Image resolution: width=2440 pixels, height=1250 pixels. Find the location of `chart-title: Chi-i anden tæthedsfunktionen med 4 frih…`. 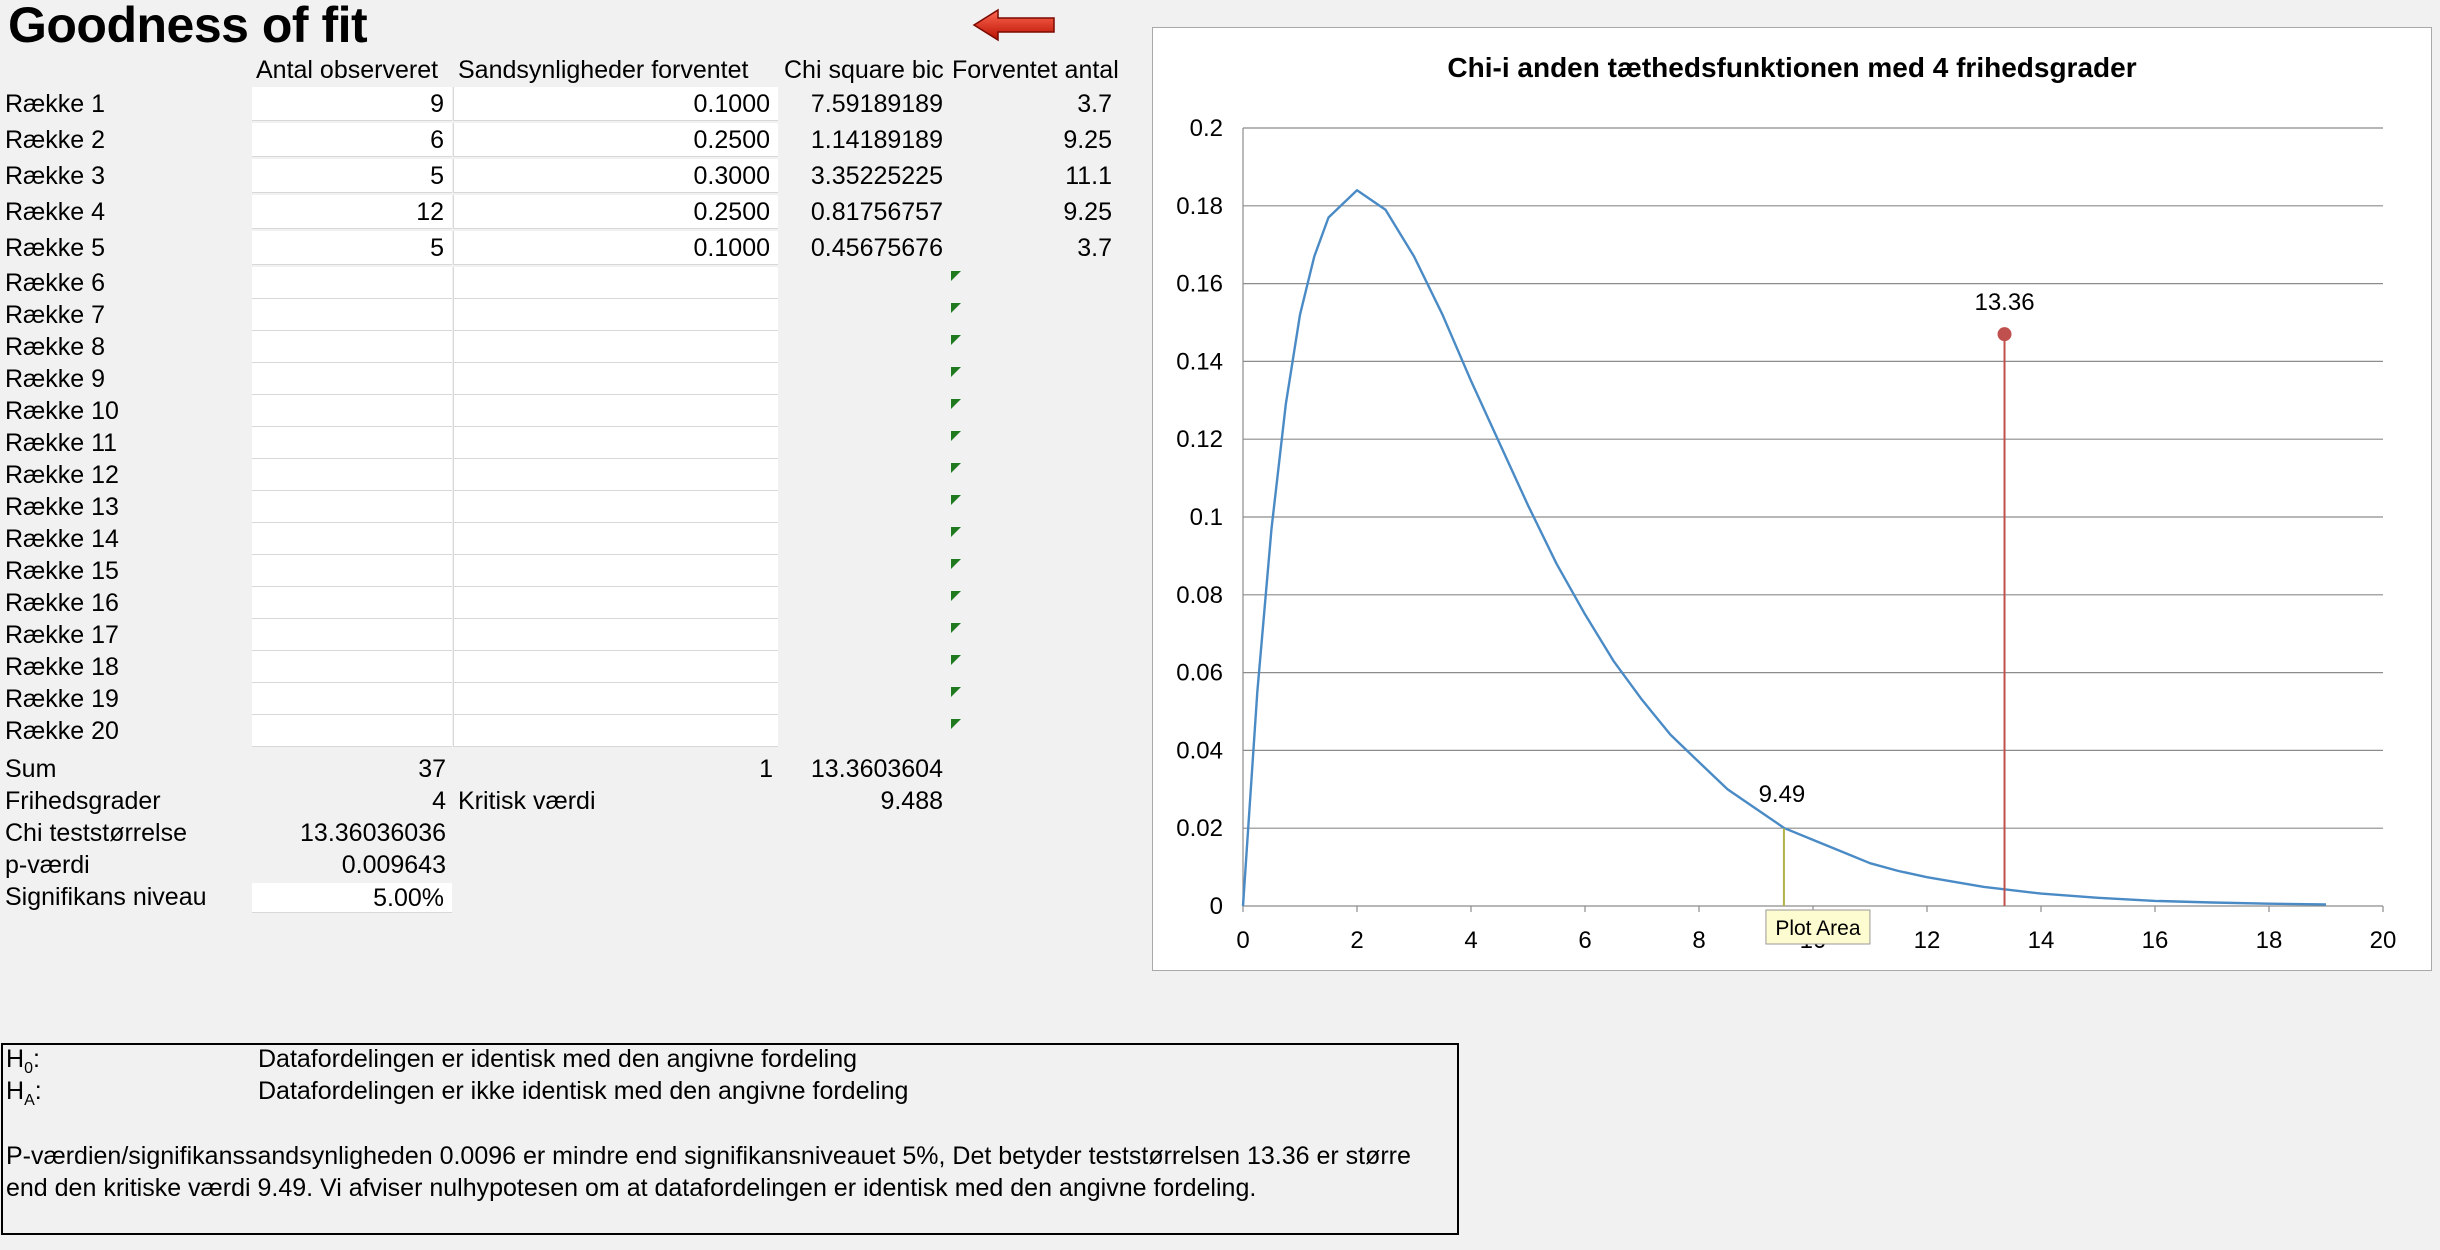

chart-title: Chi-i anden tæthedsfunktionen med 4 frih… is located at coordinates (1791, 67).